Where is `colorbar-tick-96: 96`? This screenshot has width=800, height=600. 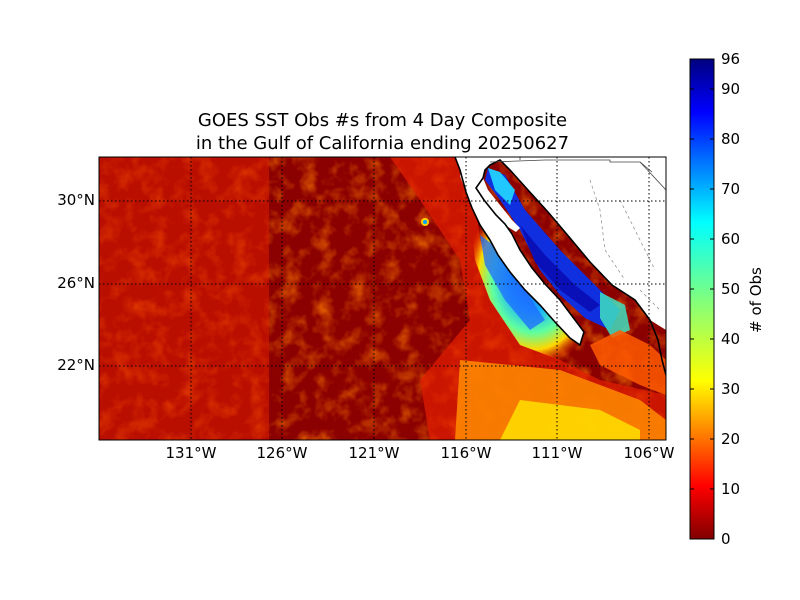
colorbar-tick-96: 96 is located at coordinates (731, 59).